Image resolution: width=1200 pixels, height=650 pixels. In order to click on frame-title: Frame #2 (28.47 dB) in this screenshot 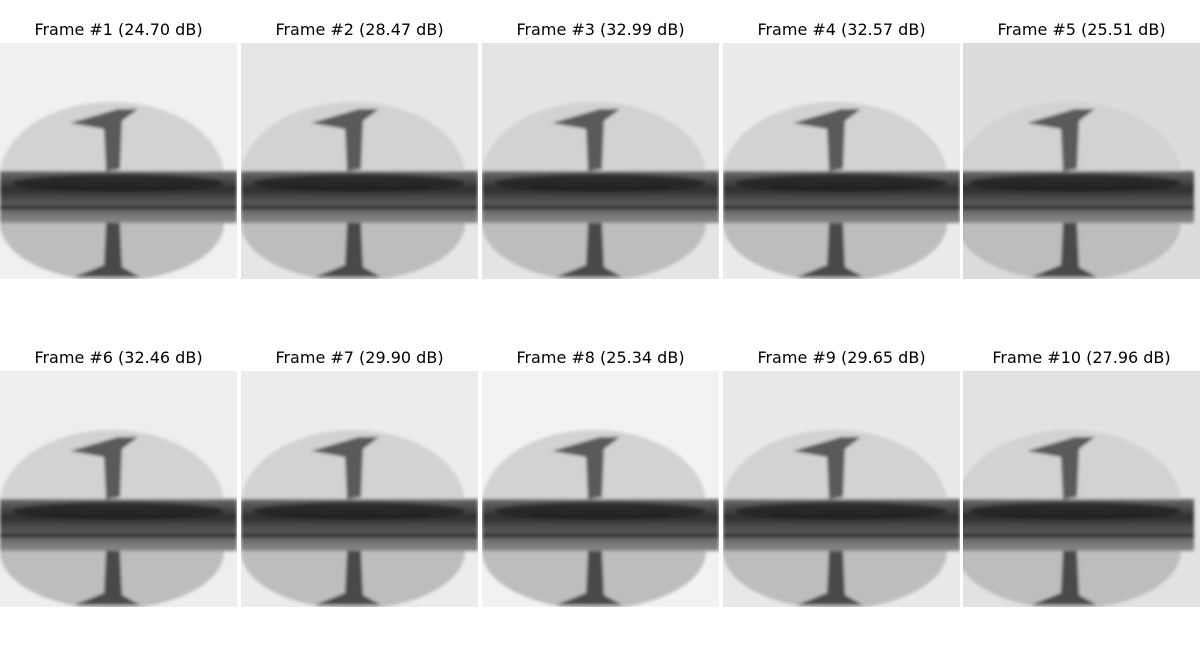, I will do `click(359, 29)`.